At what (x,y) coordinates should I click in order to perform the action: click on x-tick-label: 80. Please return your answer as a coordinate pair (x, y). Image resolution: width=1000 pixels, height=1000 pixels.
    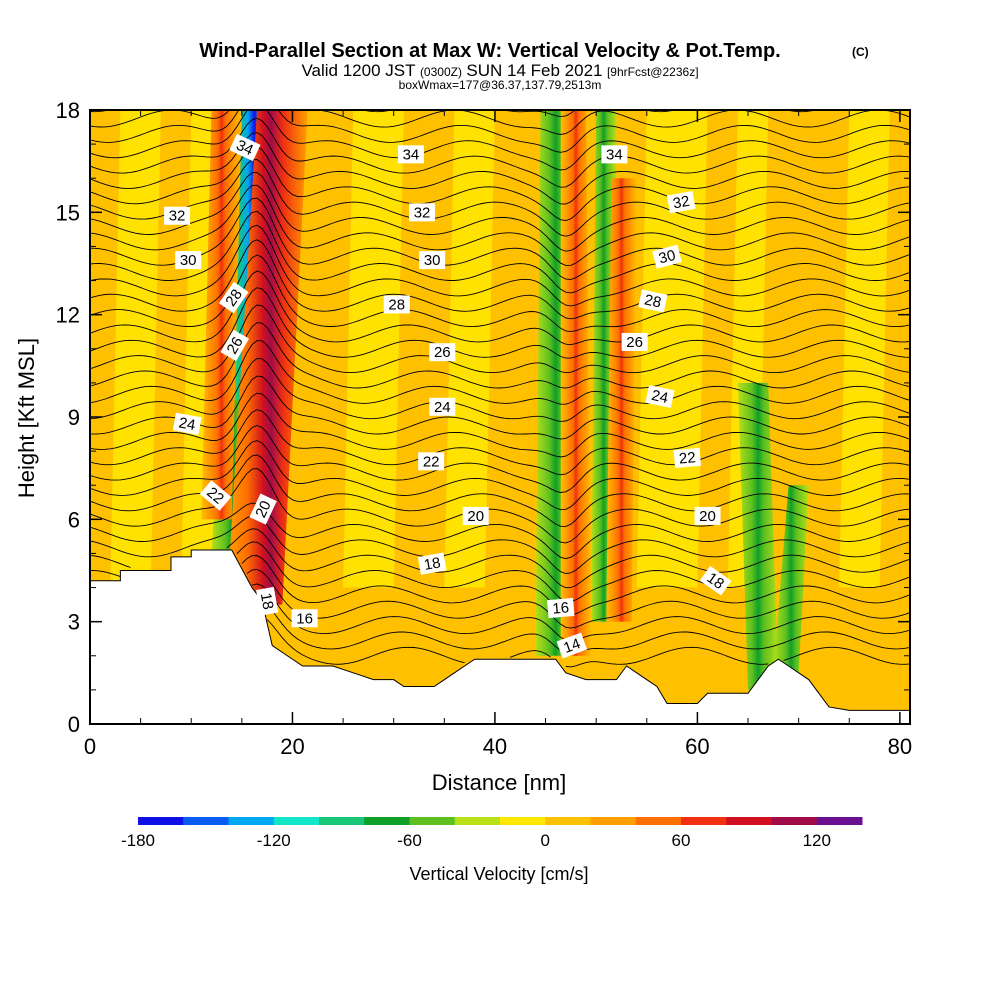
    Looking at the image, I should click on (900, 746).